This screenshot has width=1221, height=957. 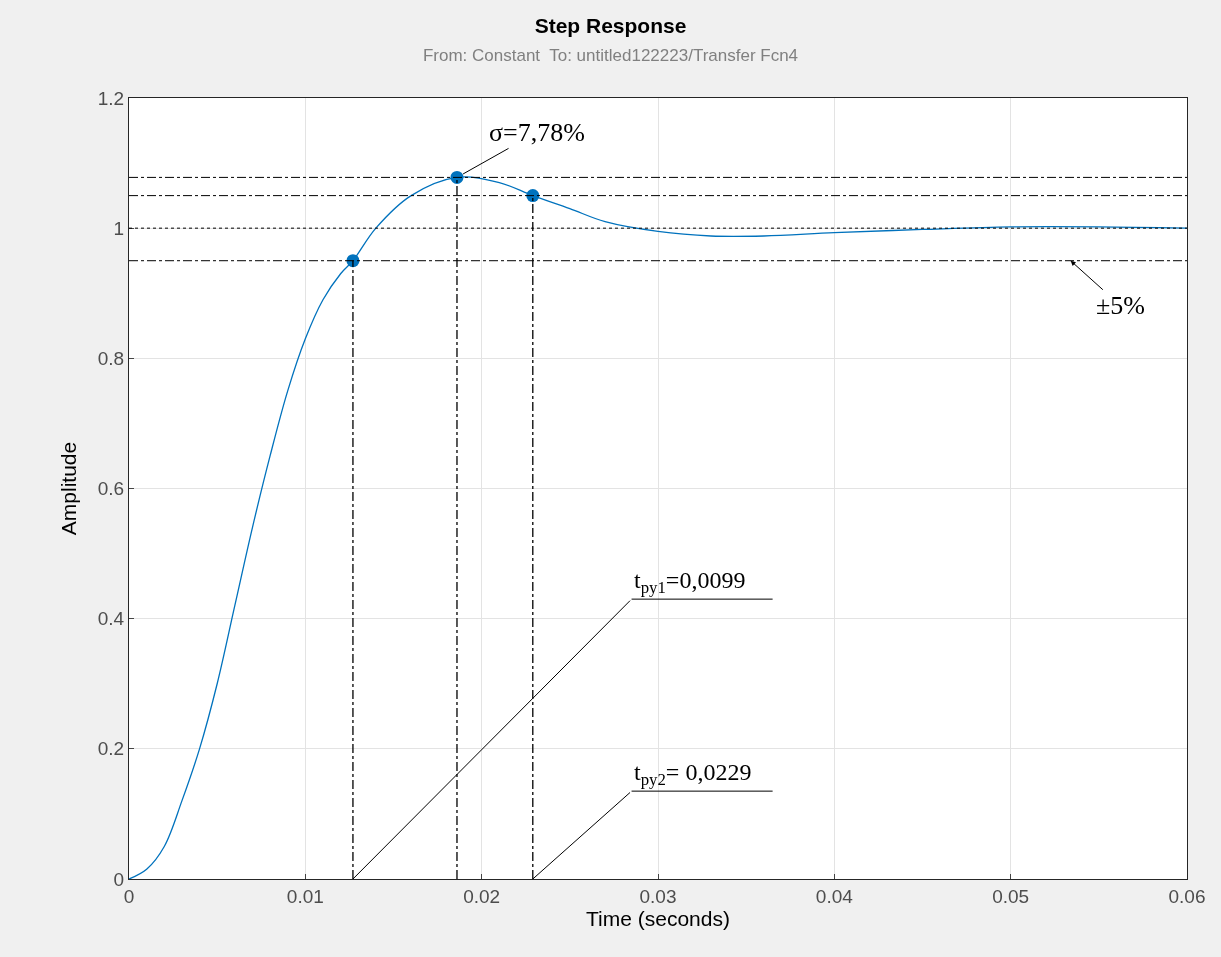 I want to click on x-tick-label: 0.01, so click(x=305, y=896).